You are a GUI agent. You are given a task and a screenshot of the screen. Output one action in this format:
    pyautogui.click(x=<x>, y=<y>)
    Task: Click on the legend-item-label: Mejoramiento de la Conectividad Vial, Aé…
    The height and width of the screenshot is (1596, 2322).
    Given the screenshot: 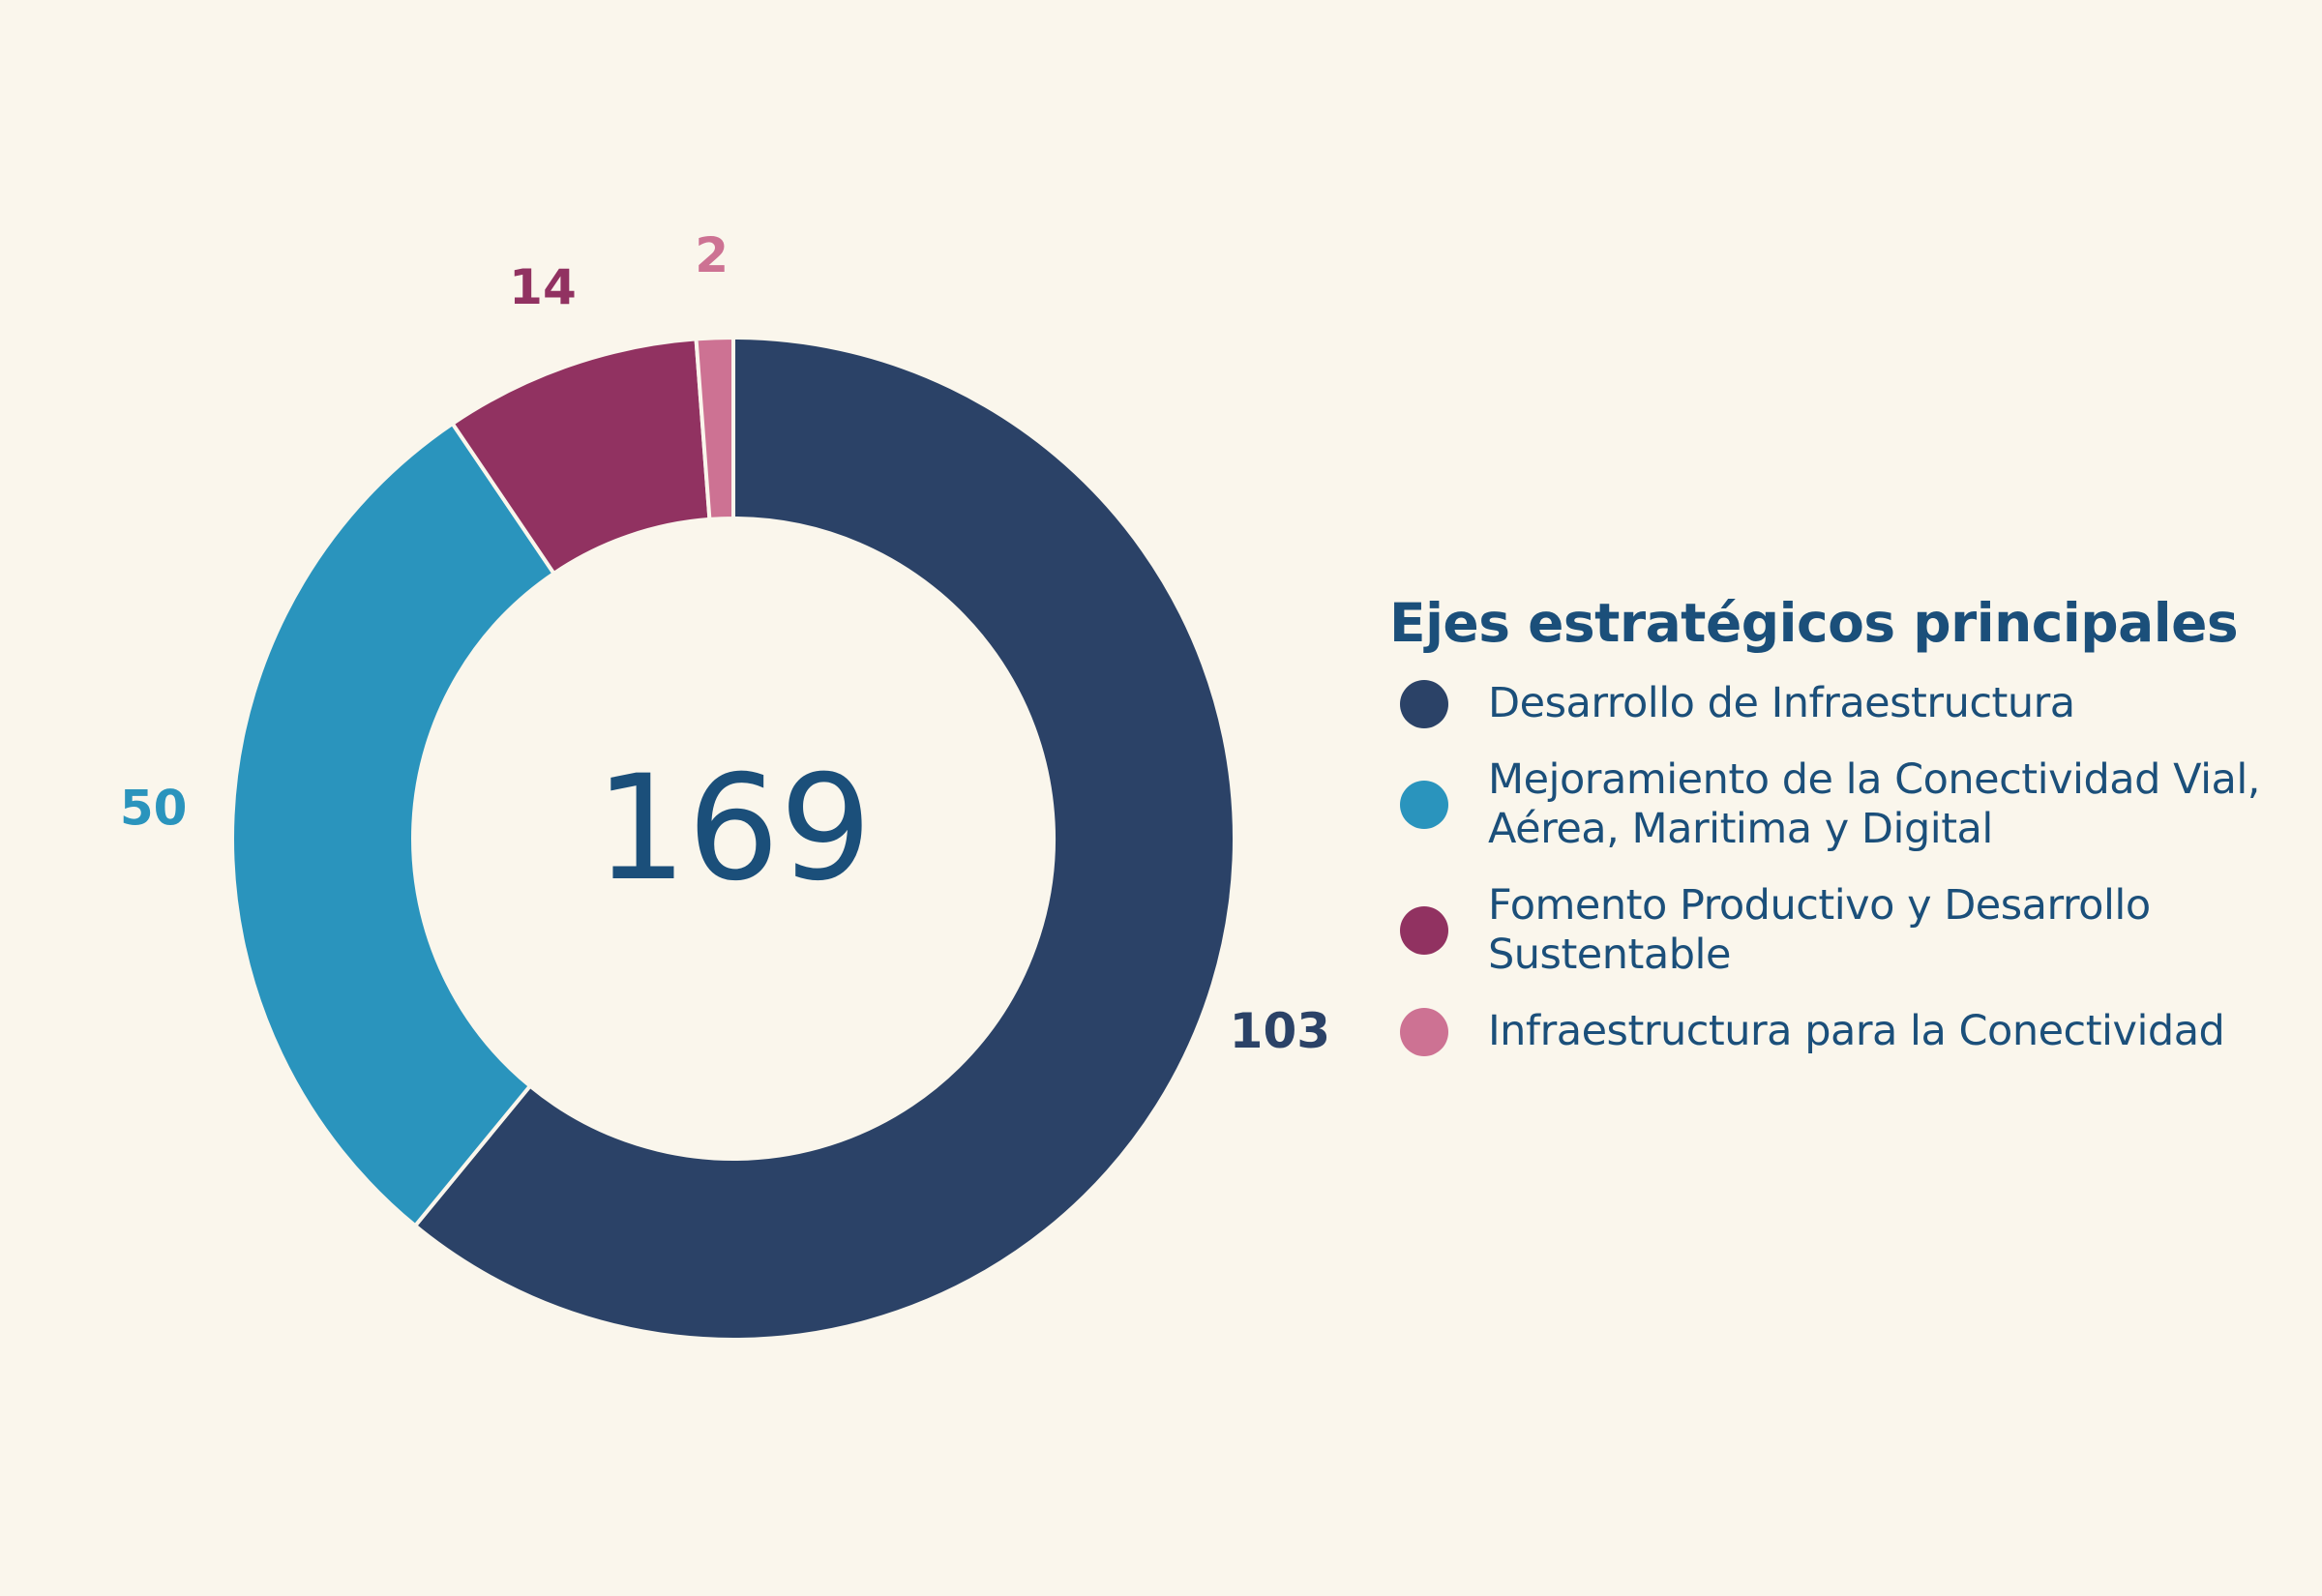 What is the action you would take?
    pyautogui.click(x=1874, y=804)
    